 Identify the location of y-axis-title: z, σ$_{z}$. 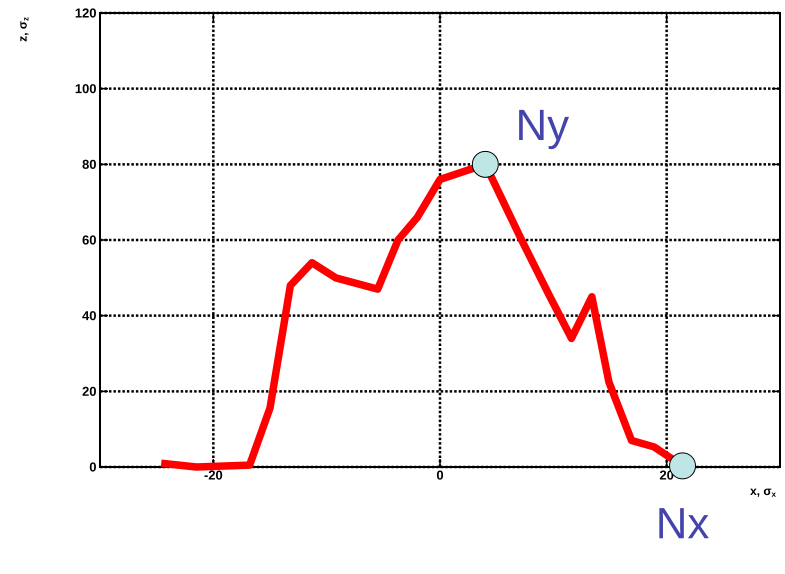
(24, 29).